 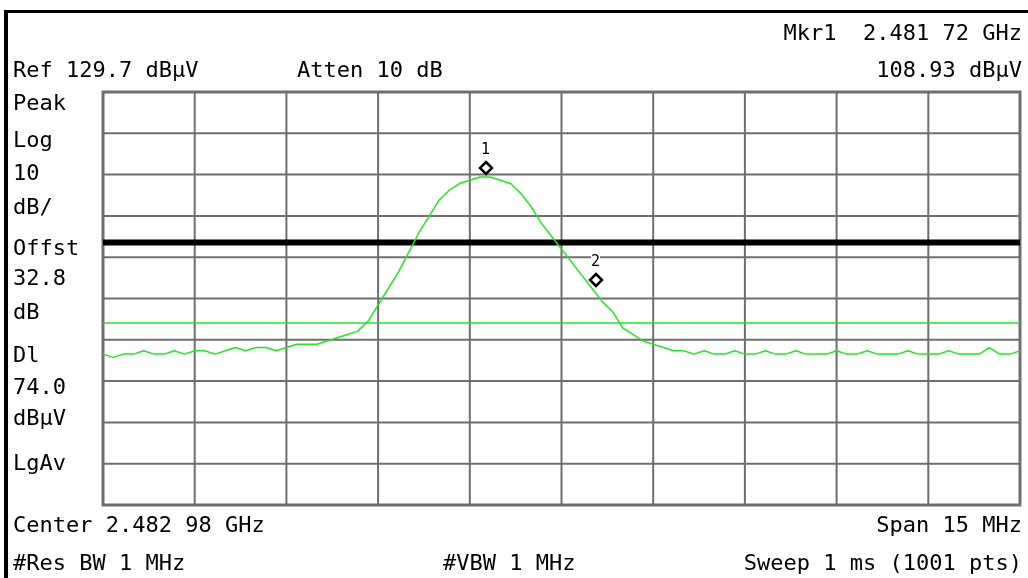 I want to click on text: Center 2.482 98 GHz, so click(x=139, y=525).